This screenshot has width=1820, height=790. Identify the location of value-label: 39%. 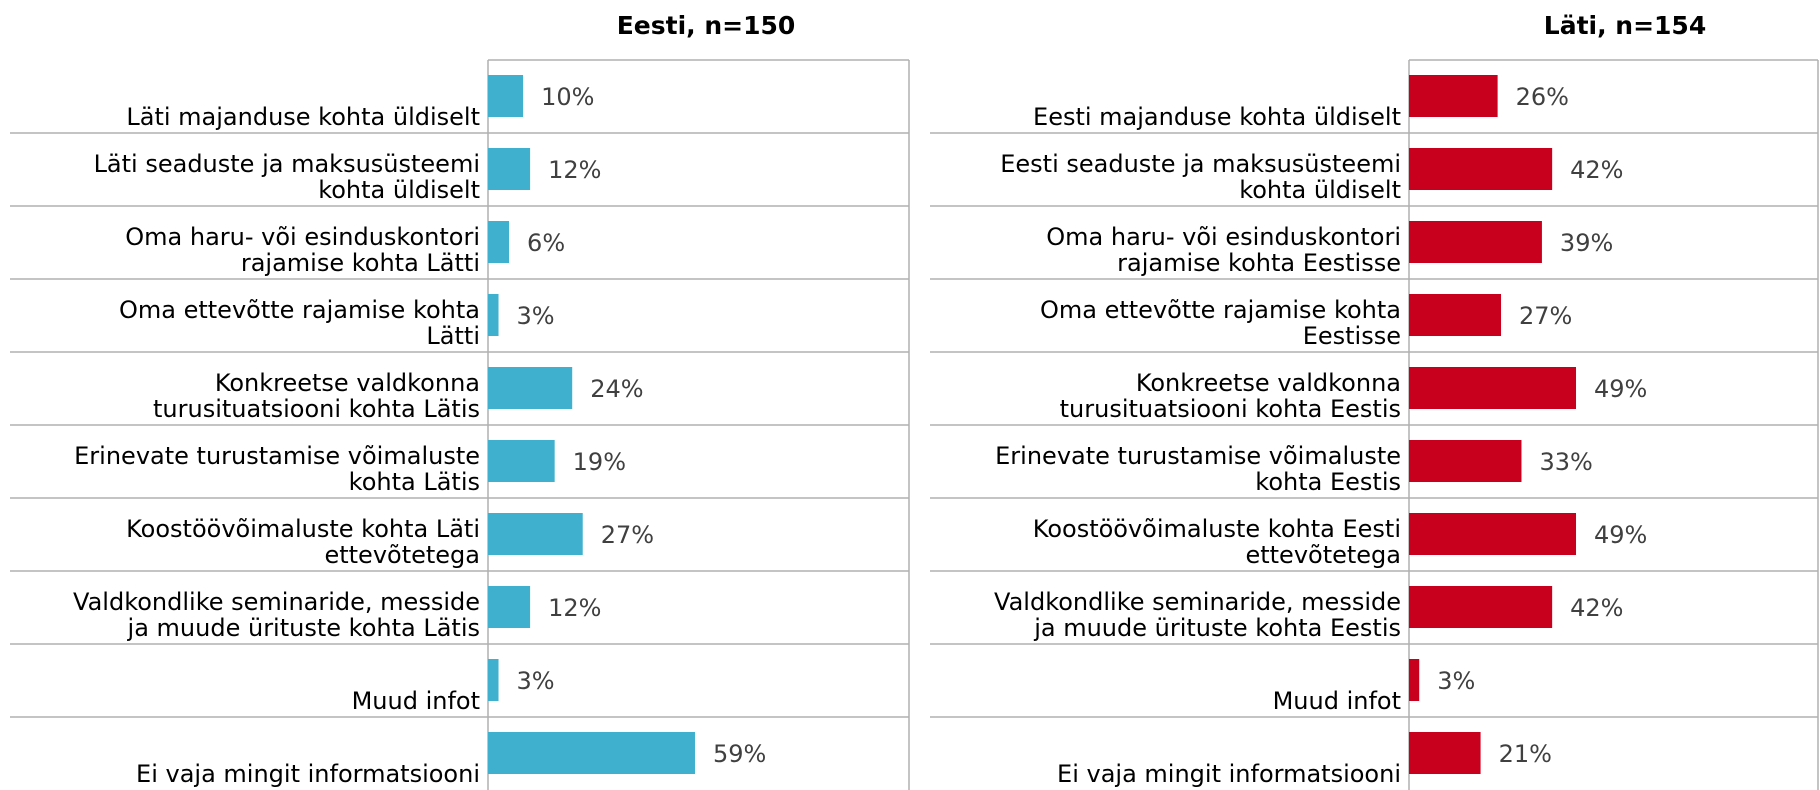
(1586, 243).